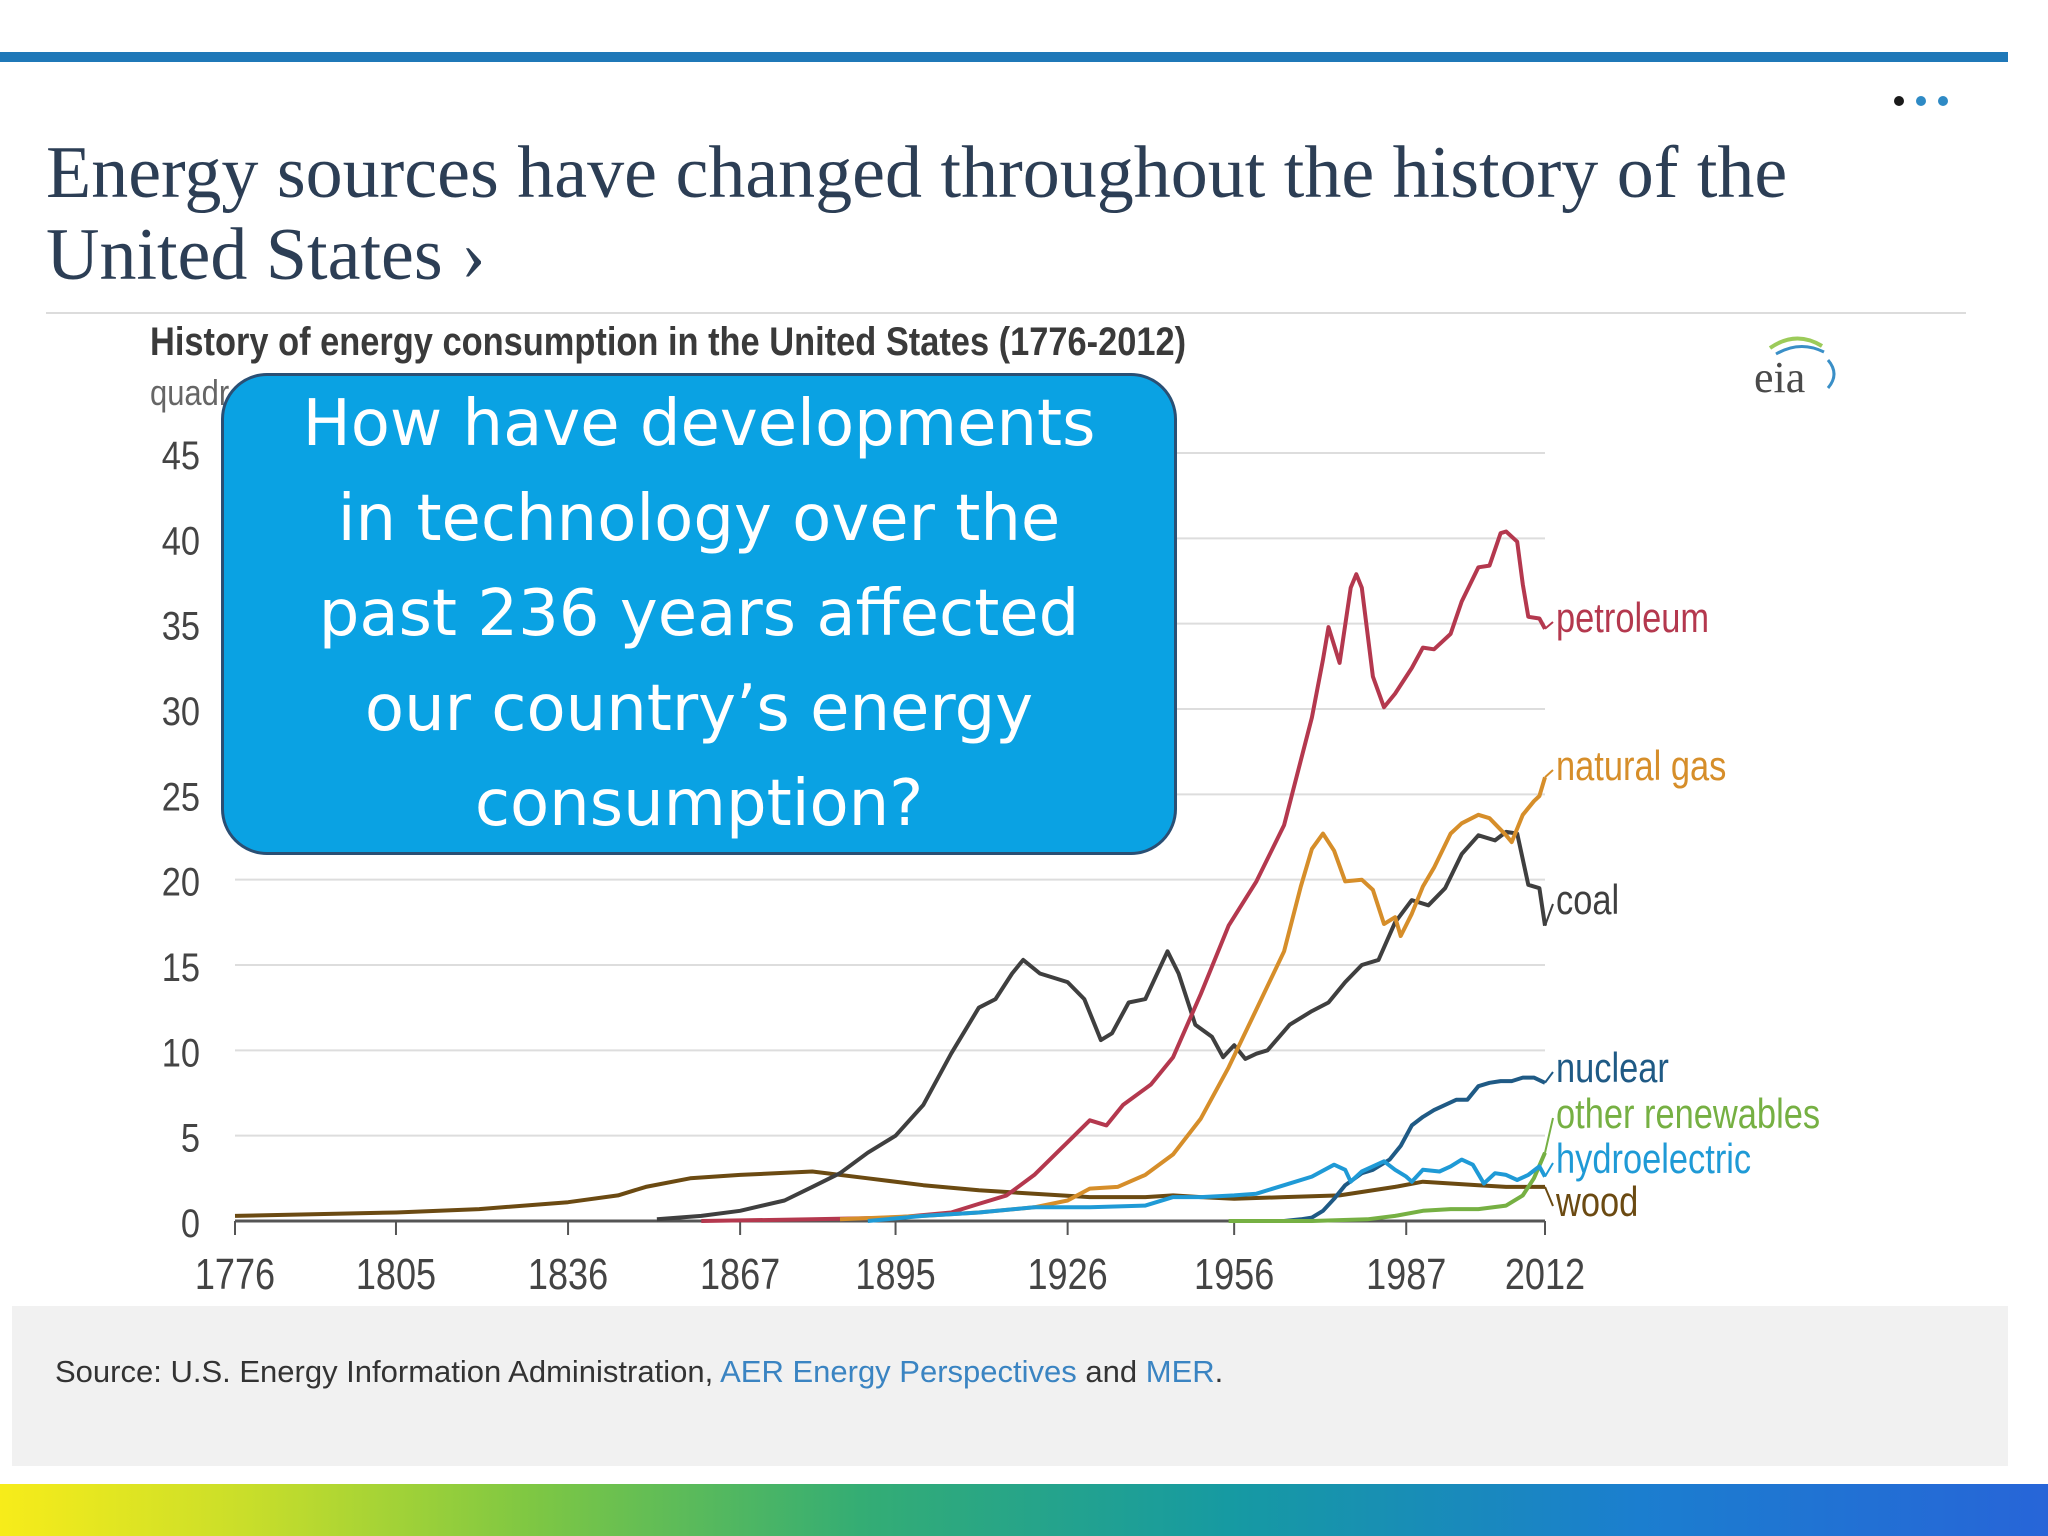 This screenshot has width=2048, height=1536. I want to click on x-tick-label: 1926, so click(1068, 1274).